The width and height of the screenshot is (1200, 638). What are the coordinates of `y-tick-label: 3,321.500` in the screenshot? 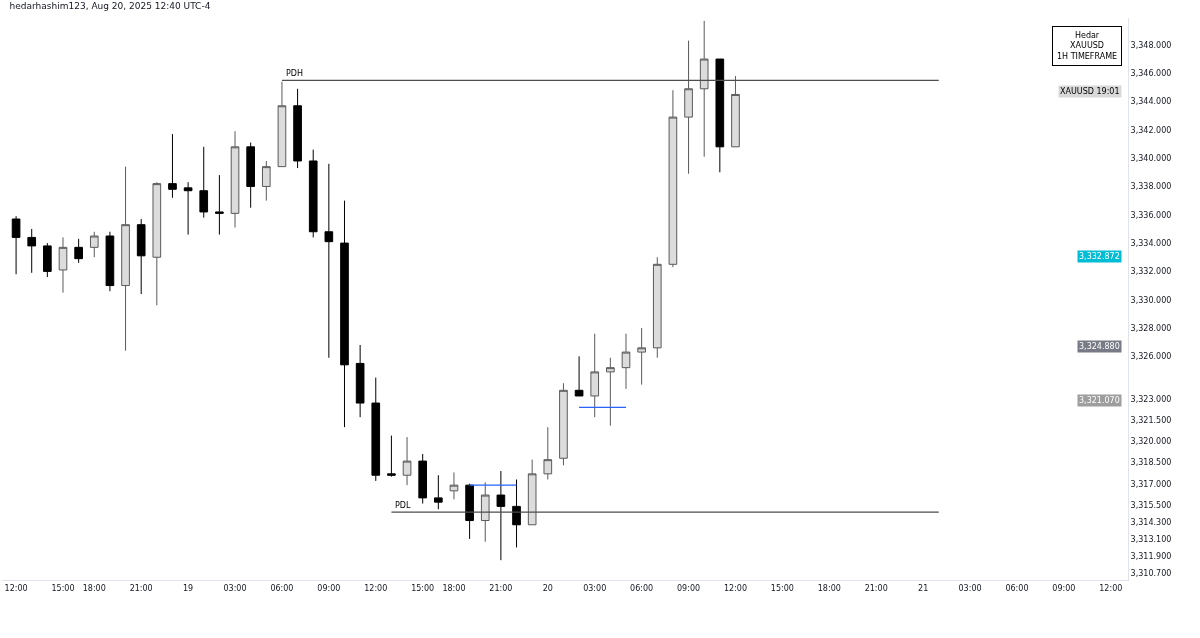 It's located at (1151, 420).